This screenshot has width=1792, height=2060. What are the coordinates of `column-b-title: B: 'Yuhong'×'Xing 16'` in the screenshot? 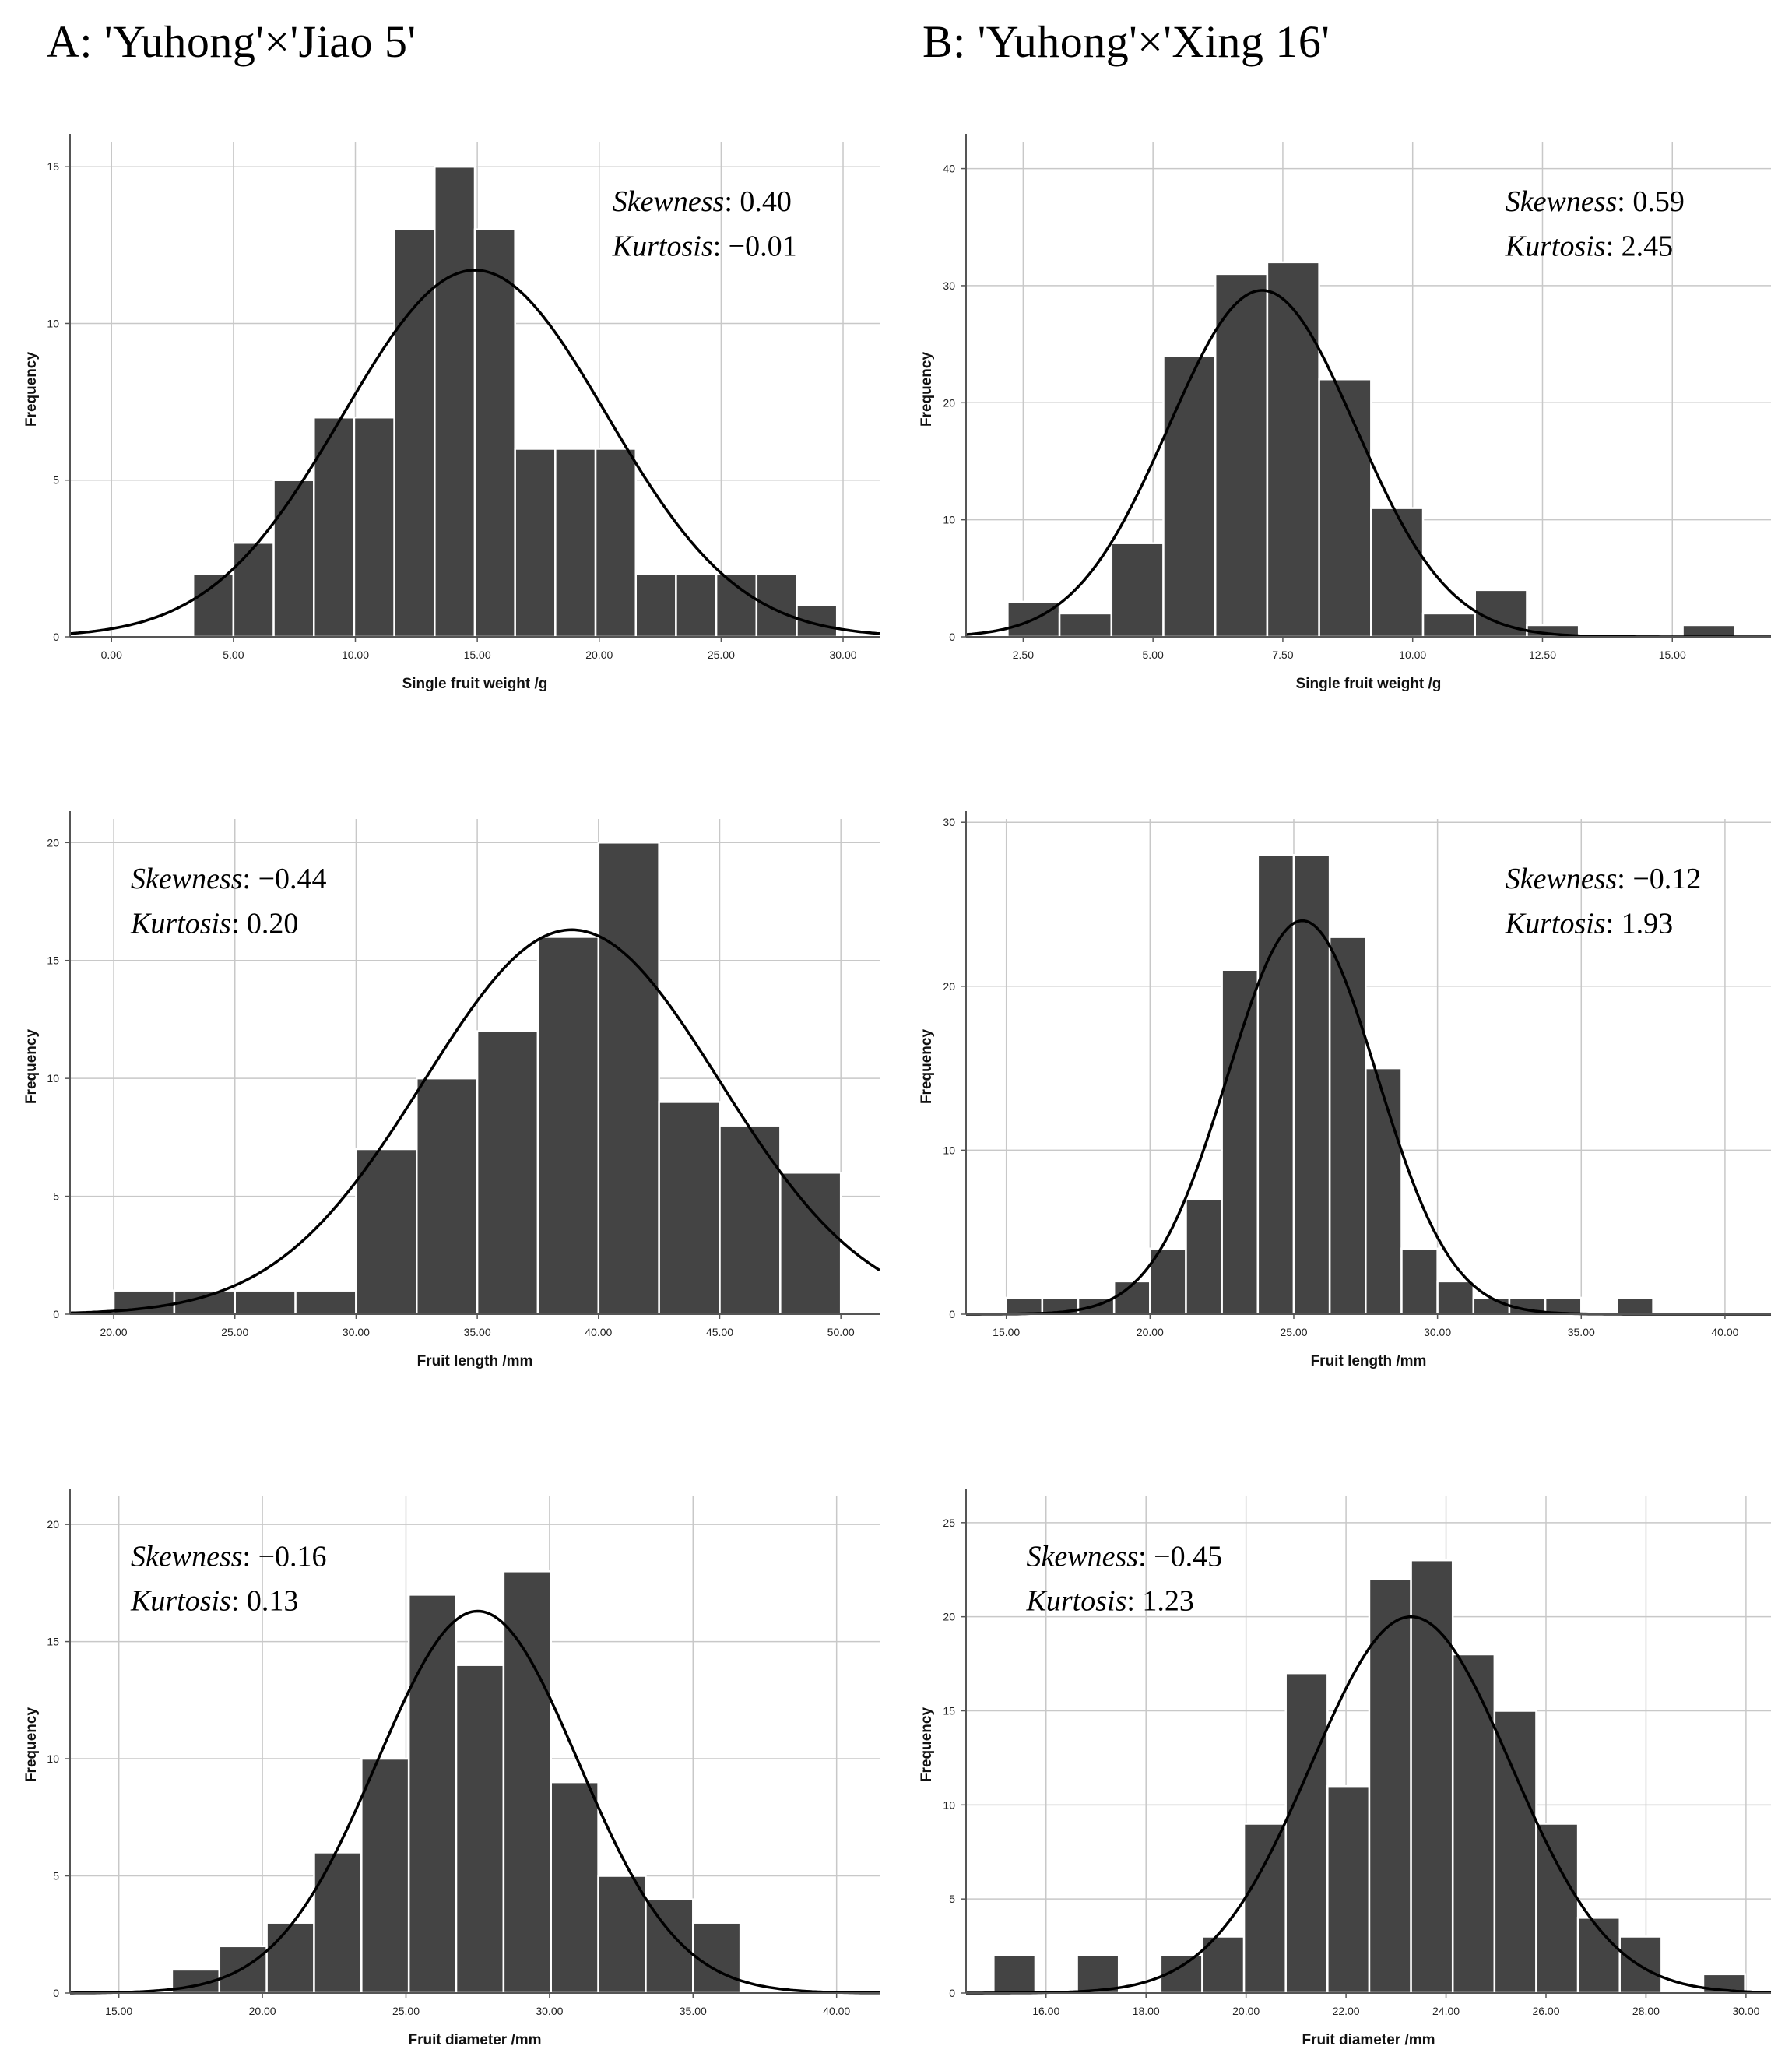 It's located at (1126, 41).